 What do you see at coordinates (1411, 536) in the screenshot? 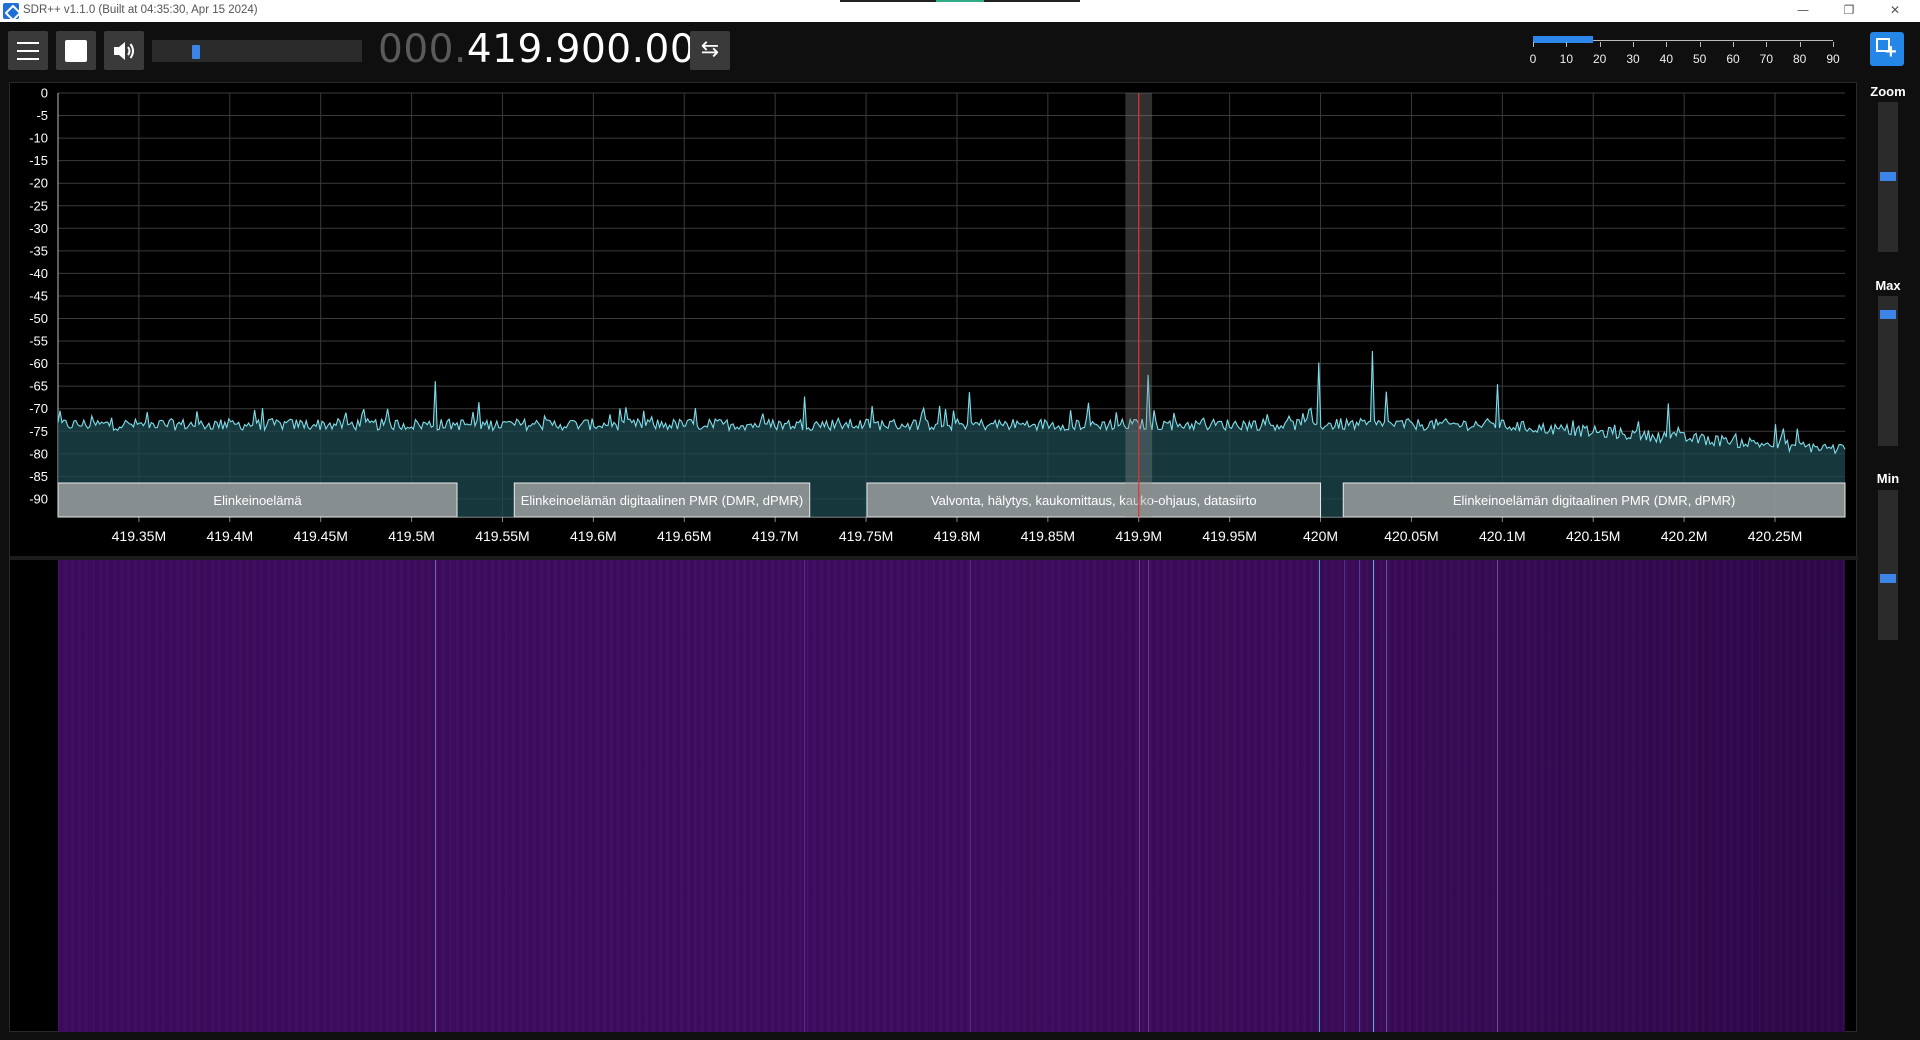
I see `freq-axis-label: 420.05M` at bounding box center [1411, 536].